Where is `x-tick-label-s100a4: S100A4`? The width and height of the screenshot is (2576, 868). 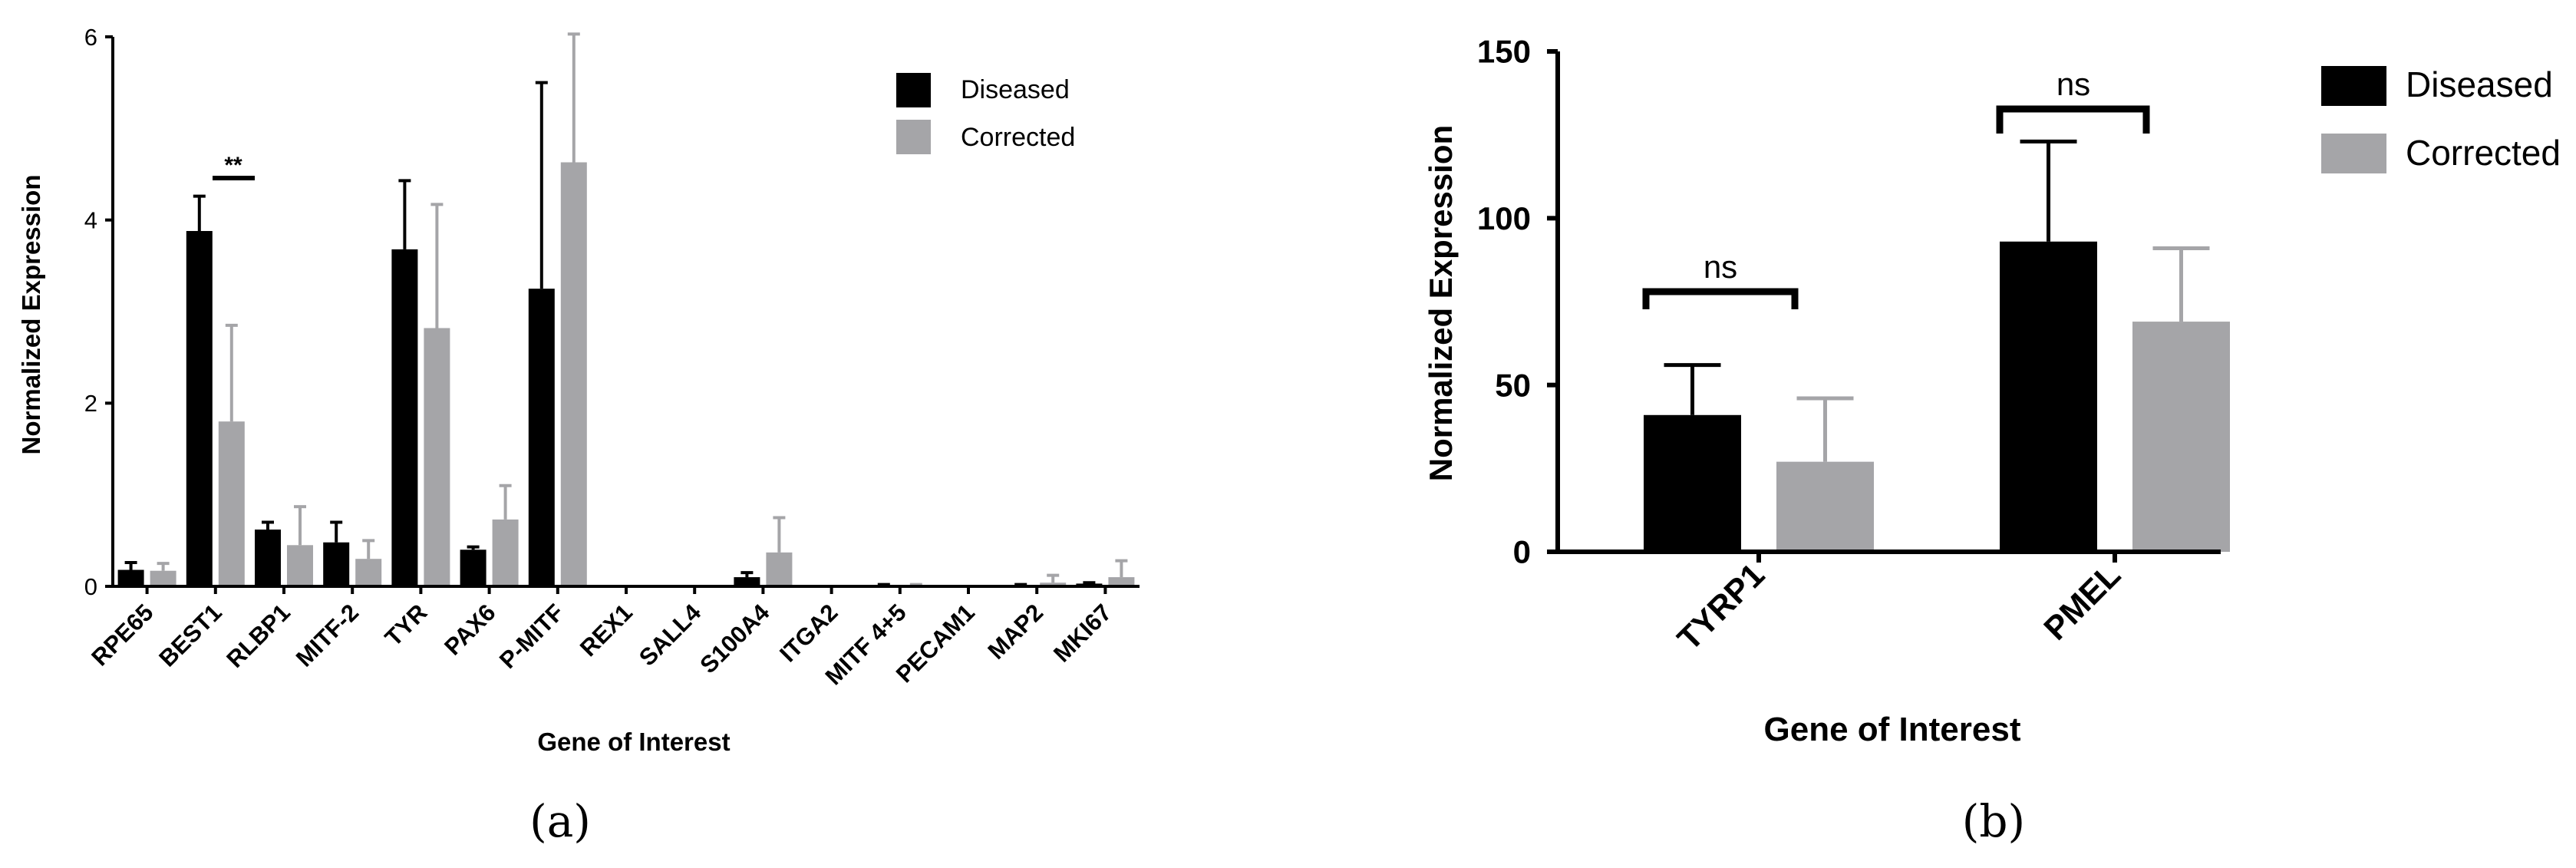
x-tick-label-s100a4: S100A4 is located at coordinates (734, 639).